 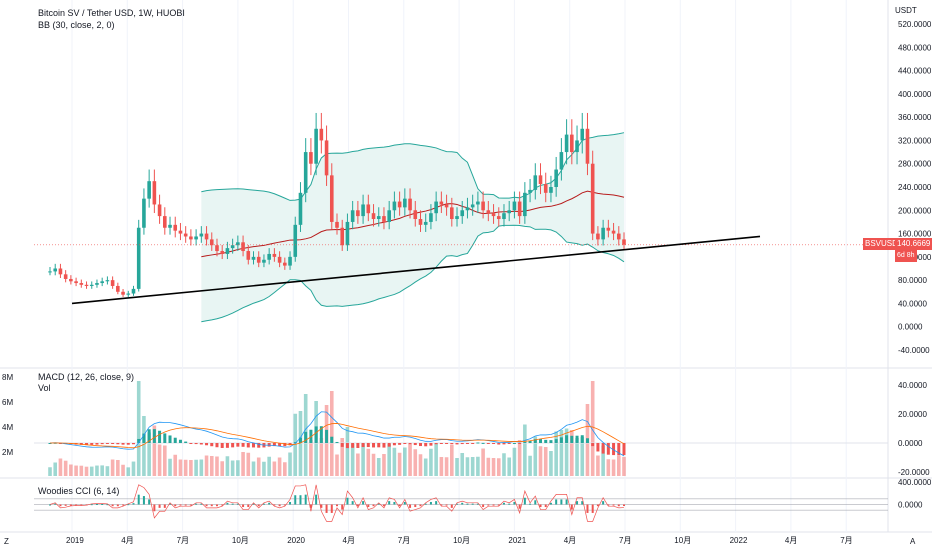 What do you see at coordinates (76, 25) in the screenshot?
I see `bb-indicator-label: BB (30, close, 2, 0)` at bounding box center [76, 25].